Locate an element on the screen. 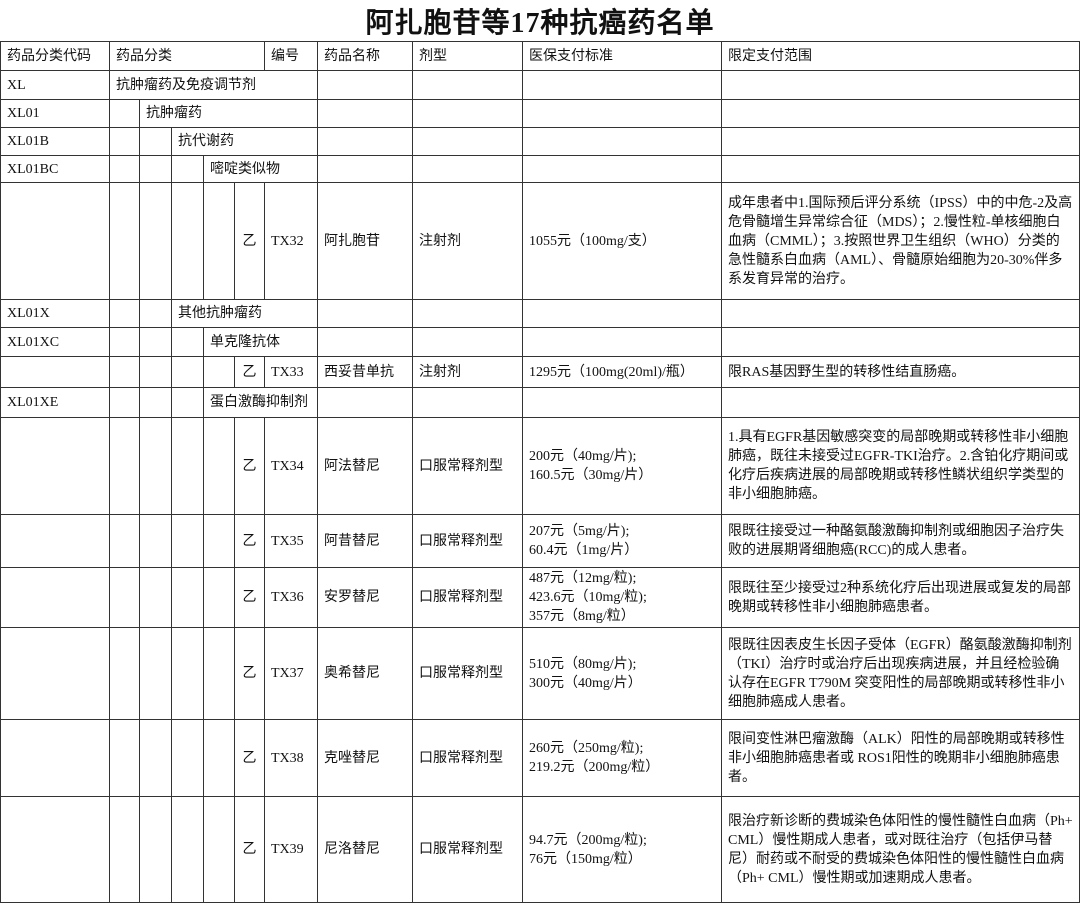  cell: 限RAS基因野生型的转移性结直肠癌。 is located at coordinates (901, 372).